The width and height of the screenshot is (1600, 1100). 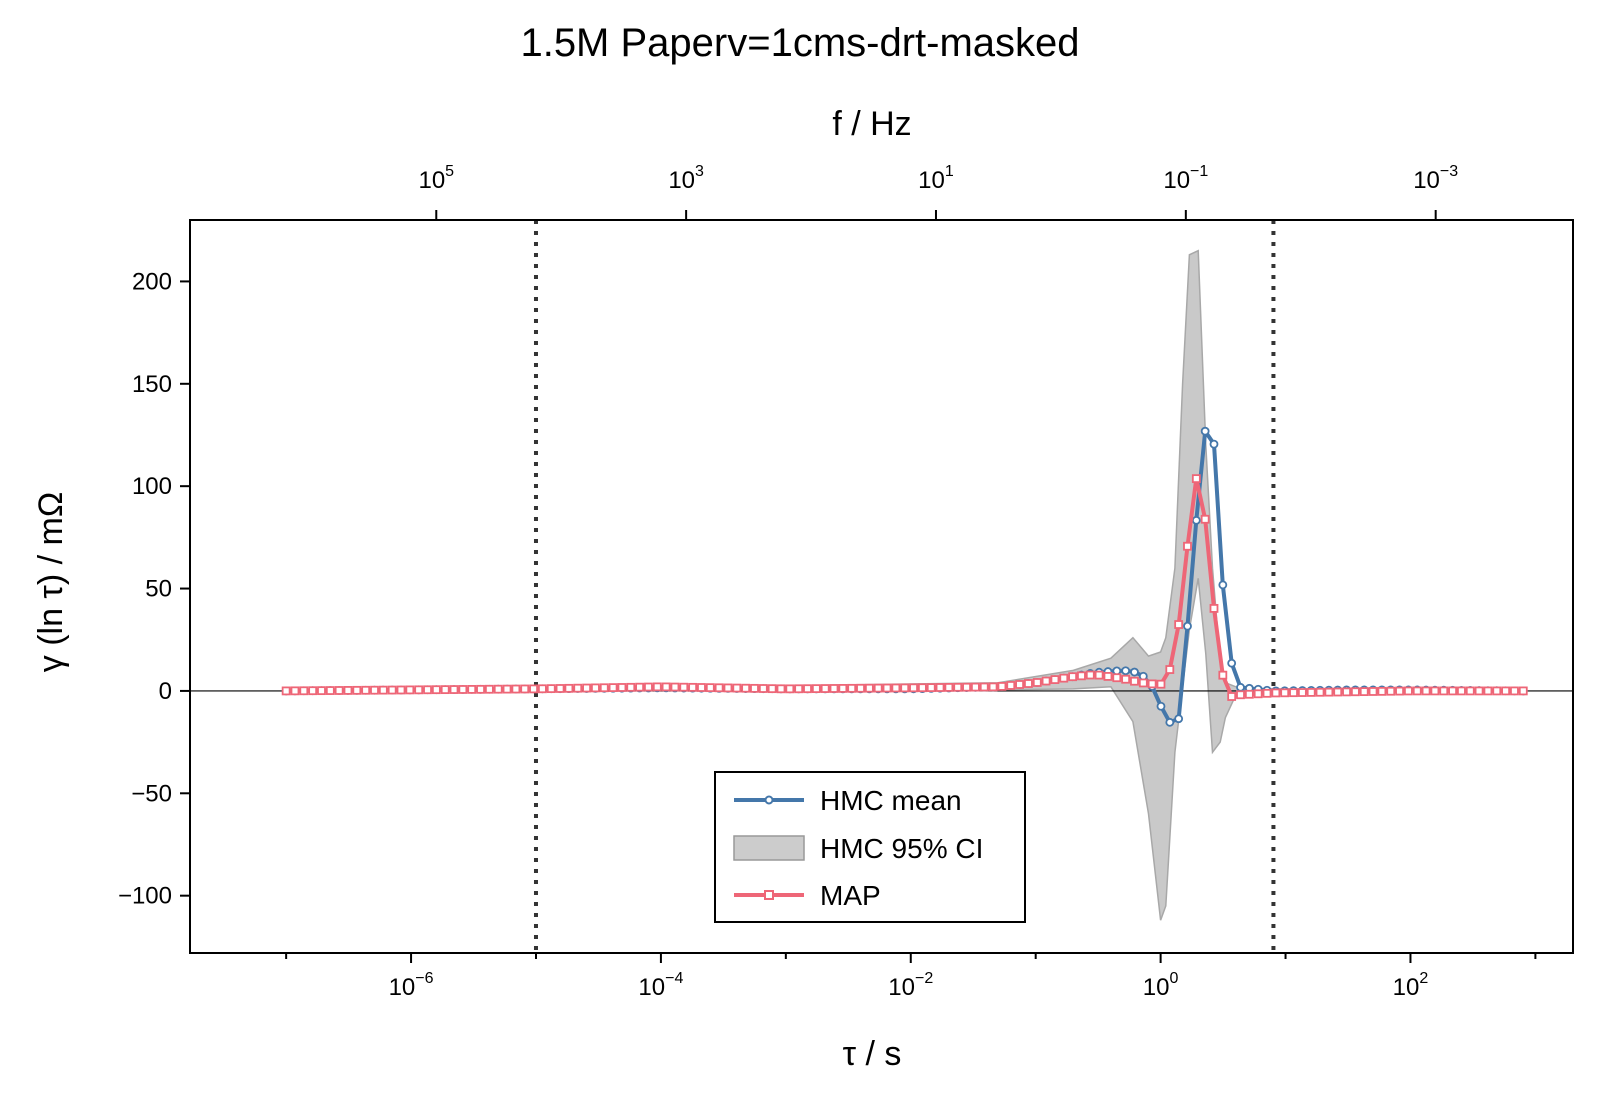 I want to click on legend-label-hmc-ci: HMC 95% CI, so click(x=901, y=848).